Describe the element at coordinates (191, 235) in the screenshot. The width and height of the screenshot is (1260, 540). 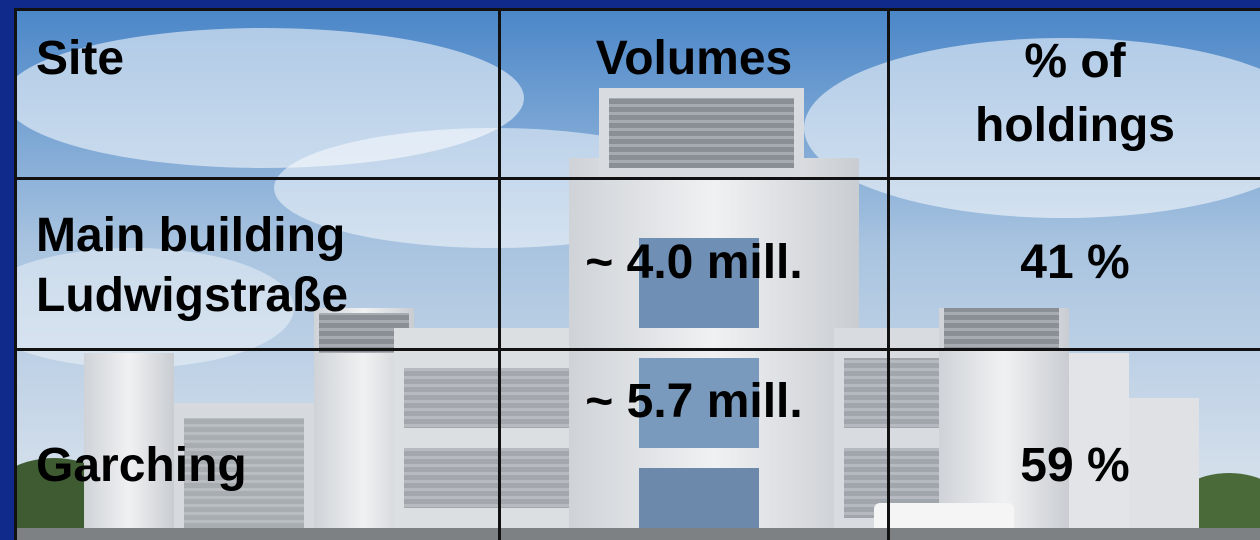
I see `site-name-line-1: Main building` at that location.